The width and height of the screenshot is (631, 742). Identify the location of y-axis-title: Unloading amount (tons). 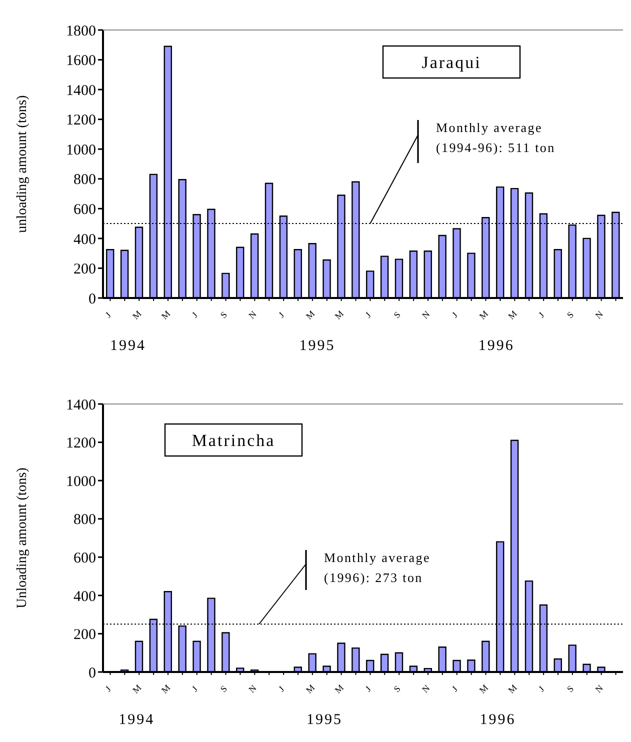
(22, 537).